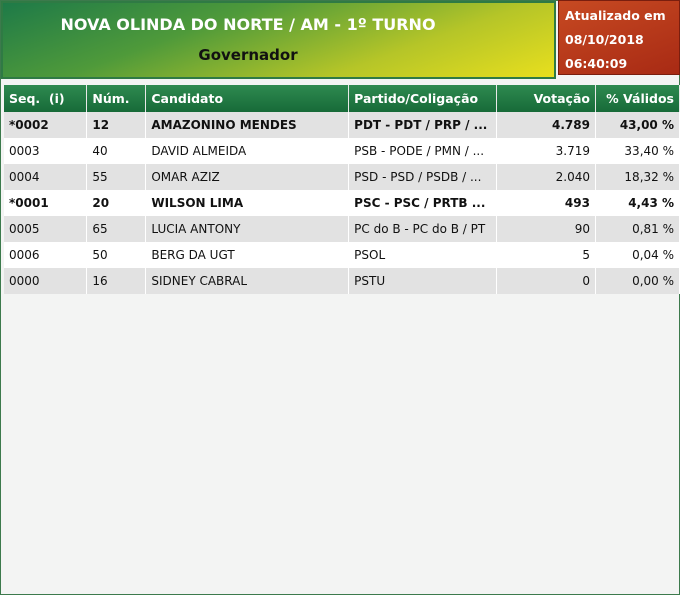  Describe the element at coordinates (637, 125) in the screenshot. I see `table-cell: 43,00 %` at that location.